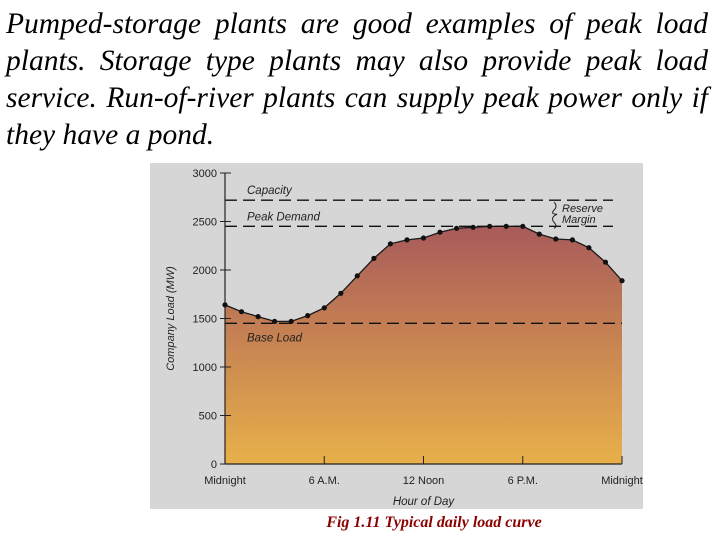 The width and height of the screenshot is (720, 540). Describe the element at coordinates (582, 209) in the screenshot. I see `annotation-0: Reserve` at that location.